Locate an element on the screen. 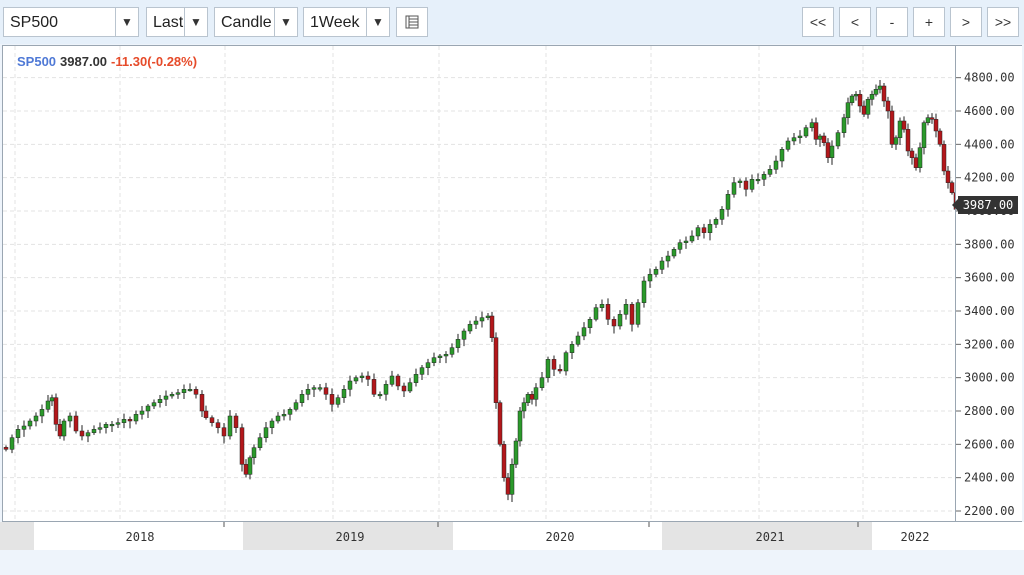 The image size is (1024, 575). nav-first-button: << is located at coordinates (818, 22).